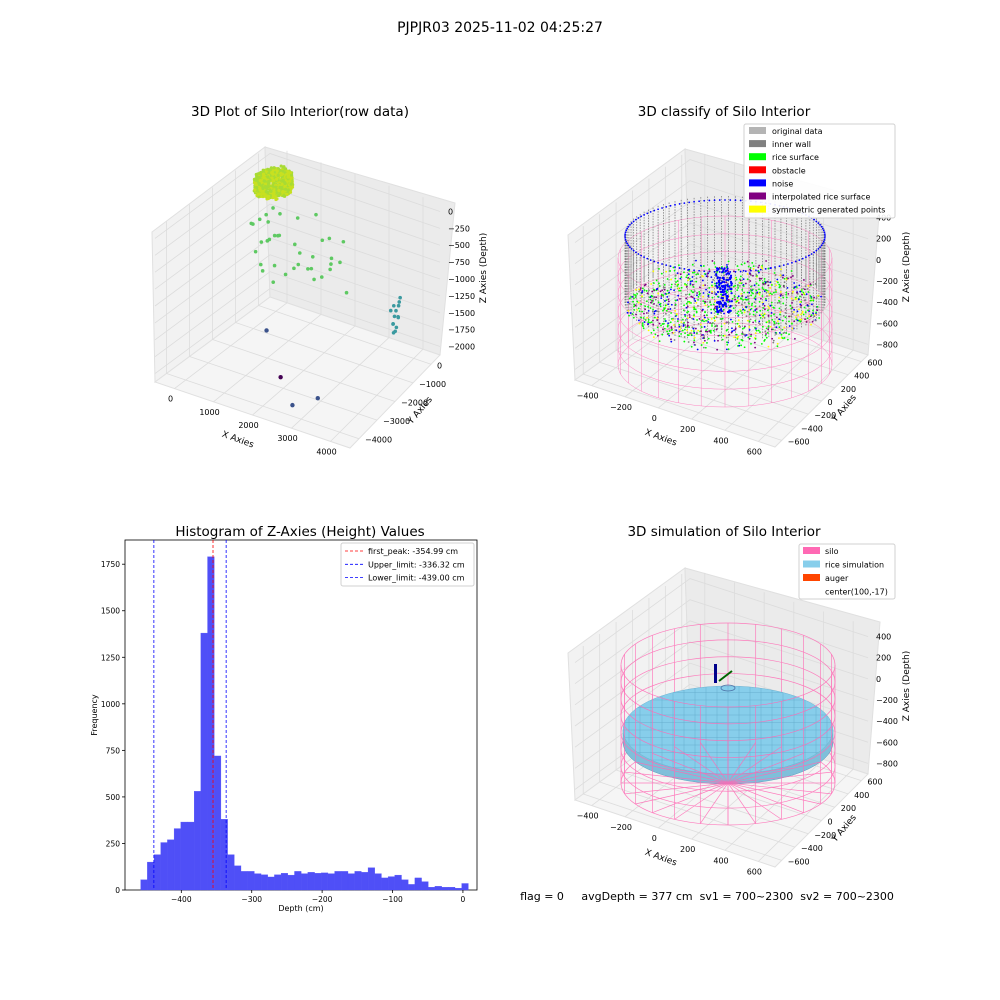  I want to click on silo-spoke, so click(774, 772).